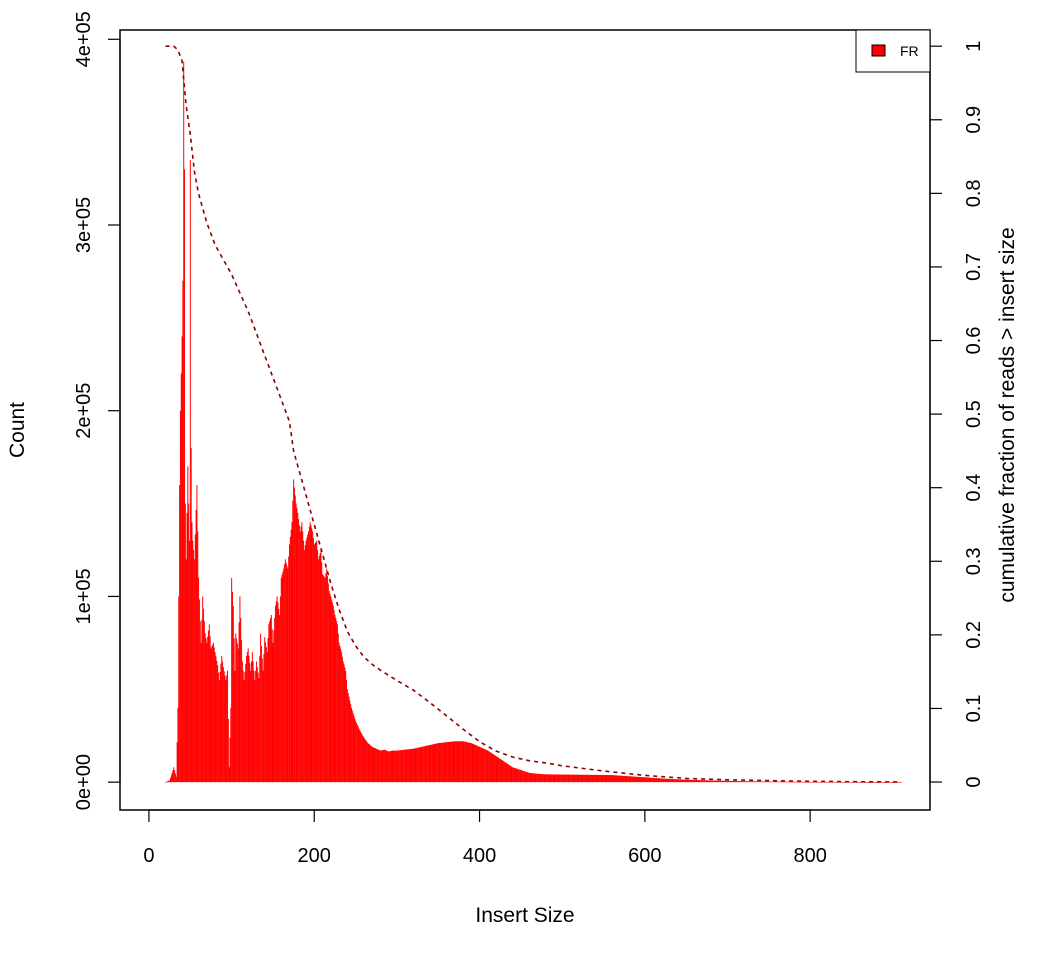 The image size is (1050, 960). Describe the element at coordinates (974, 120) in the screenshot. I see `y2-tick-label: 0.9` at that location.